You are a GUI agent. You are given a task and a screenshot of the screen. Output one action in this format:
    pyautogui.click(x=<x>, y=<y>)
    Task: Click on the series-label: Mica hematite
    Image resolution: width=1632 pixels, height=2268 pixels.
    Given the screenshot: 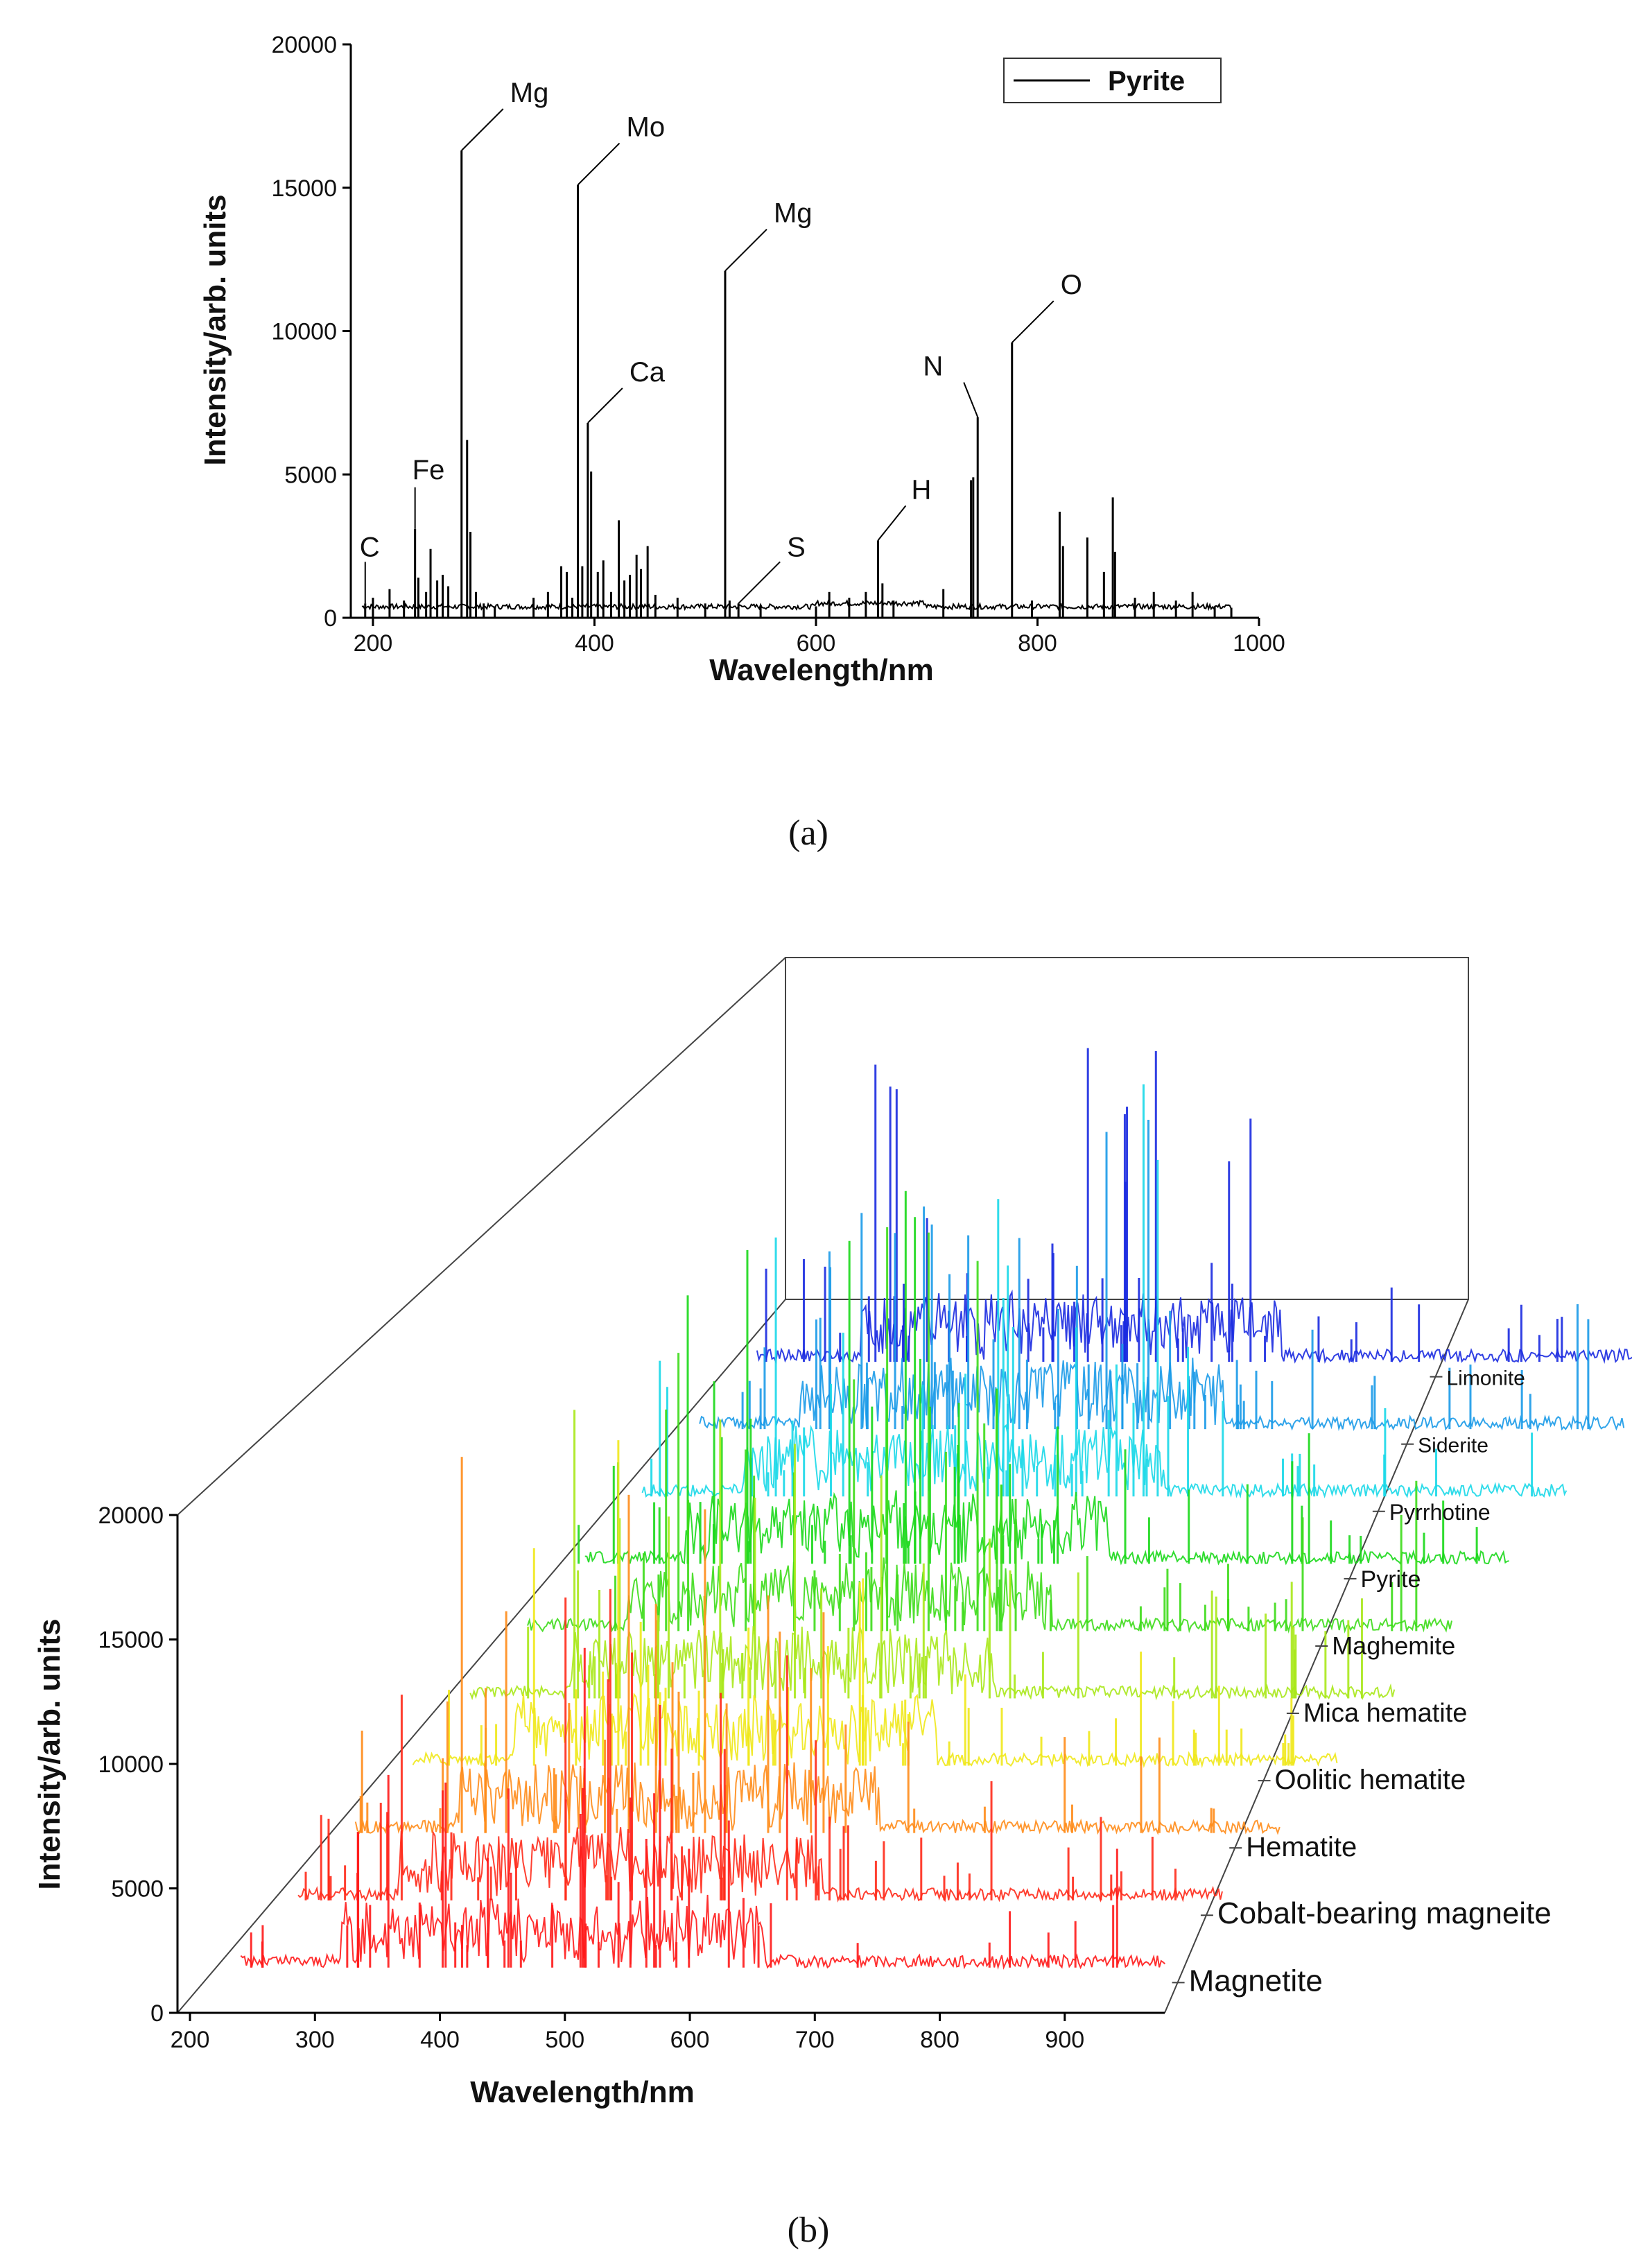 What is the action you would take?
    pyautogui.click(x=1385, y=1713)
    